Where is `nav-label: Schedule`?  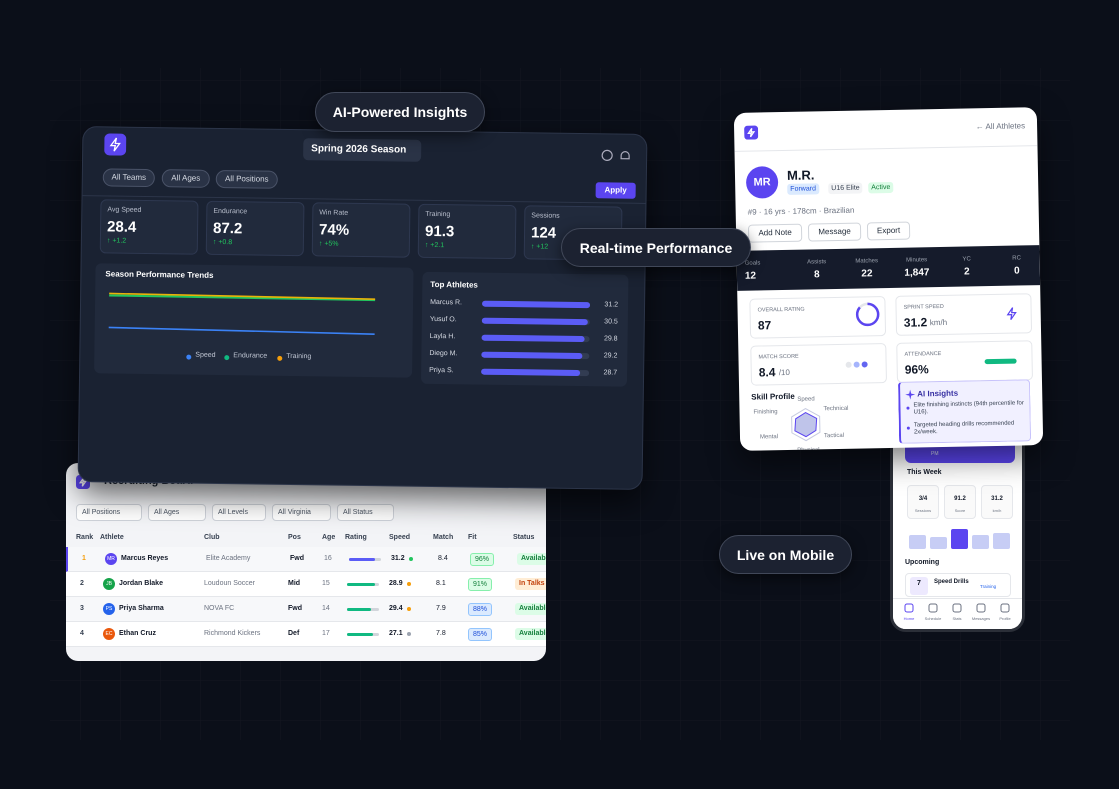 nav-label: Schedule is located at coordinates (933, 618).